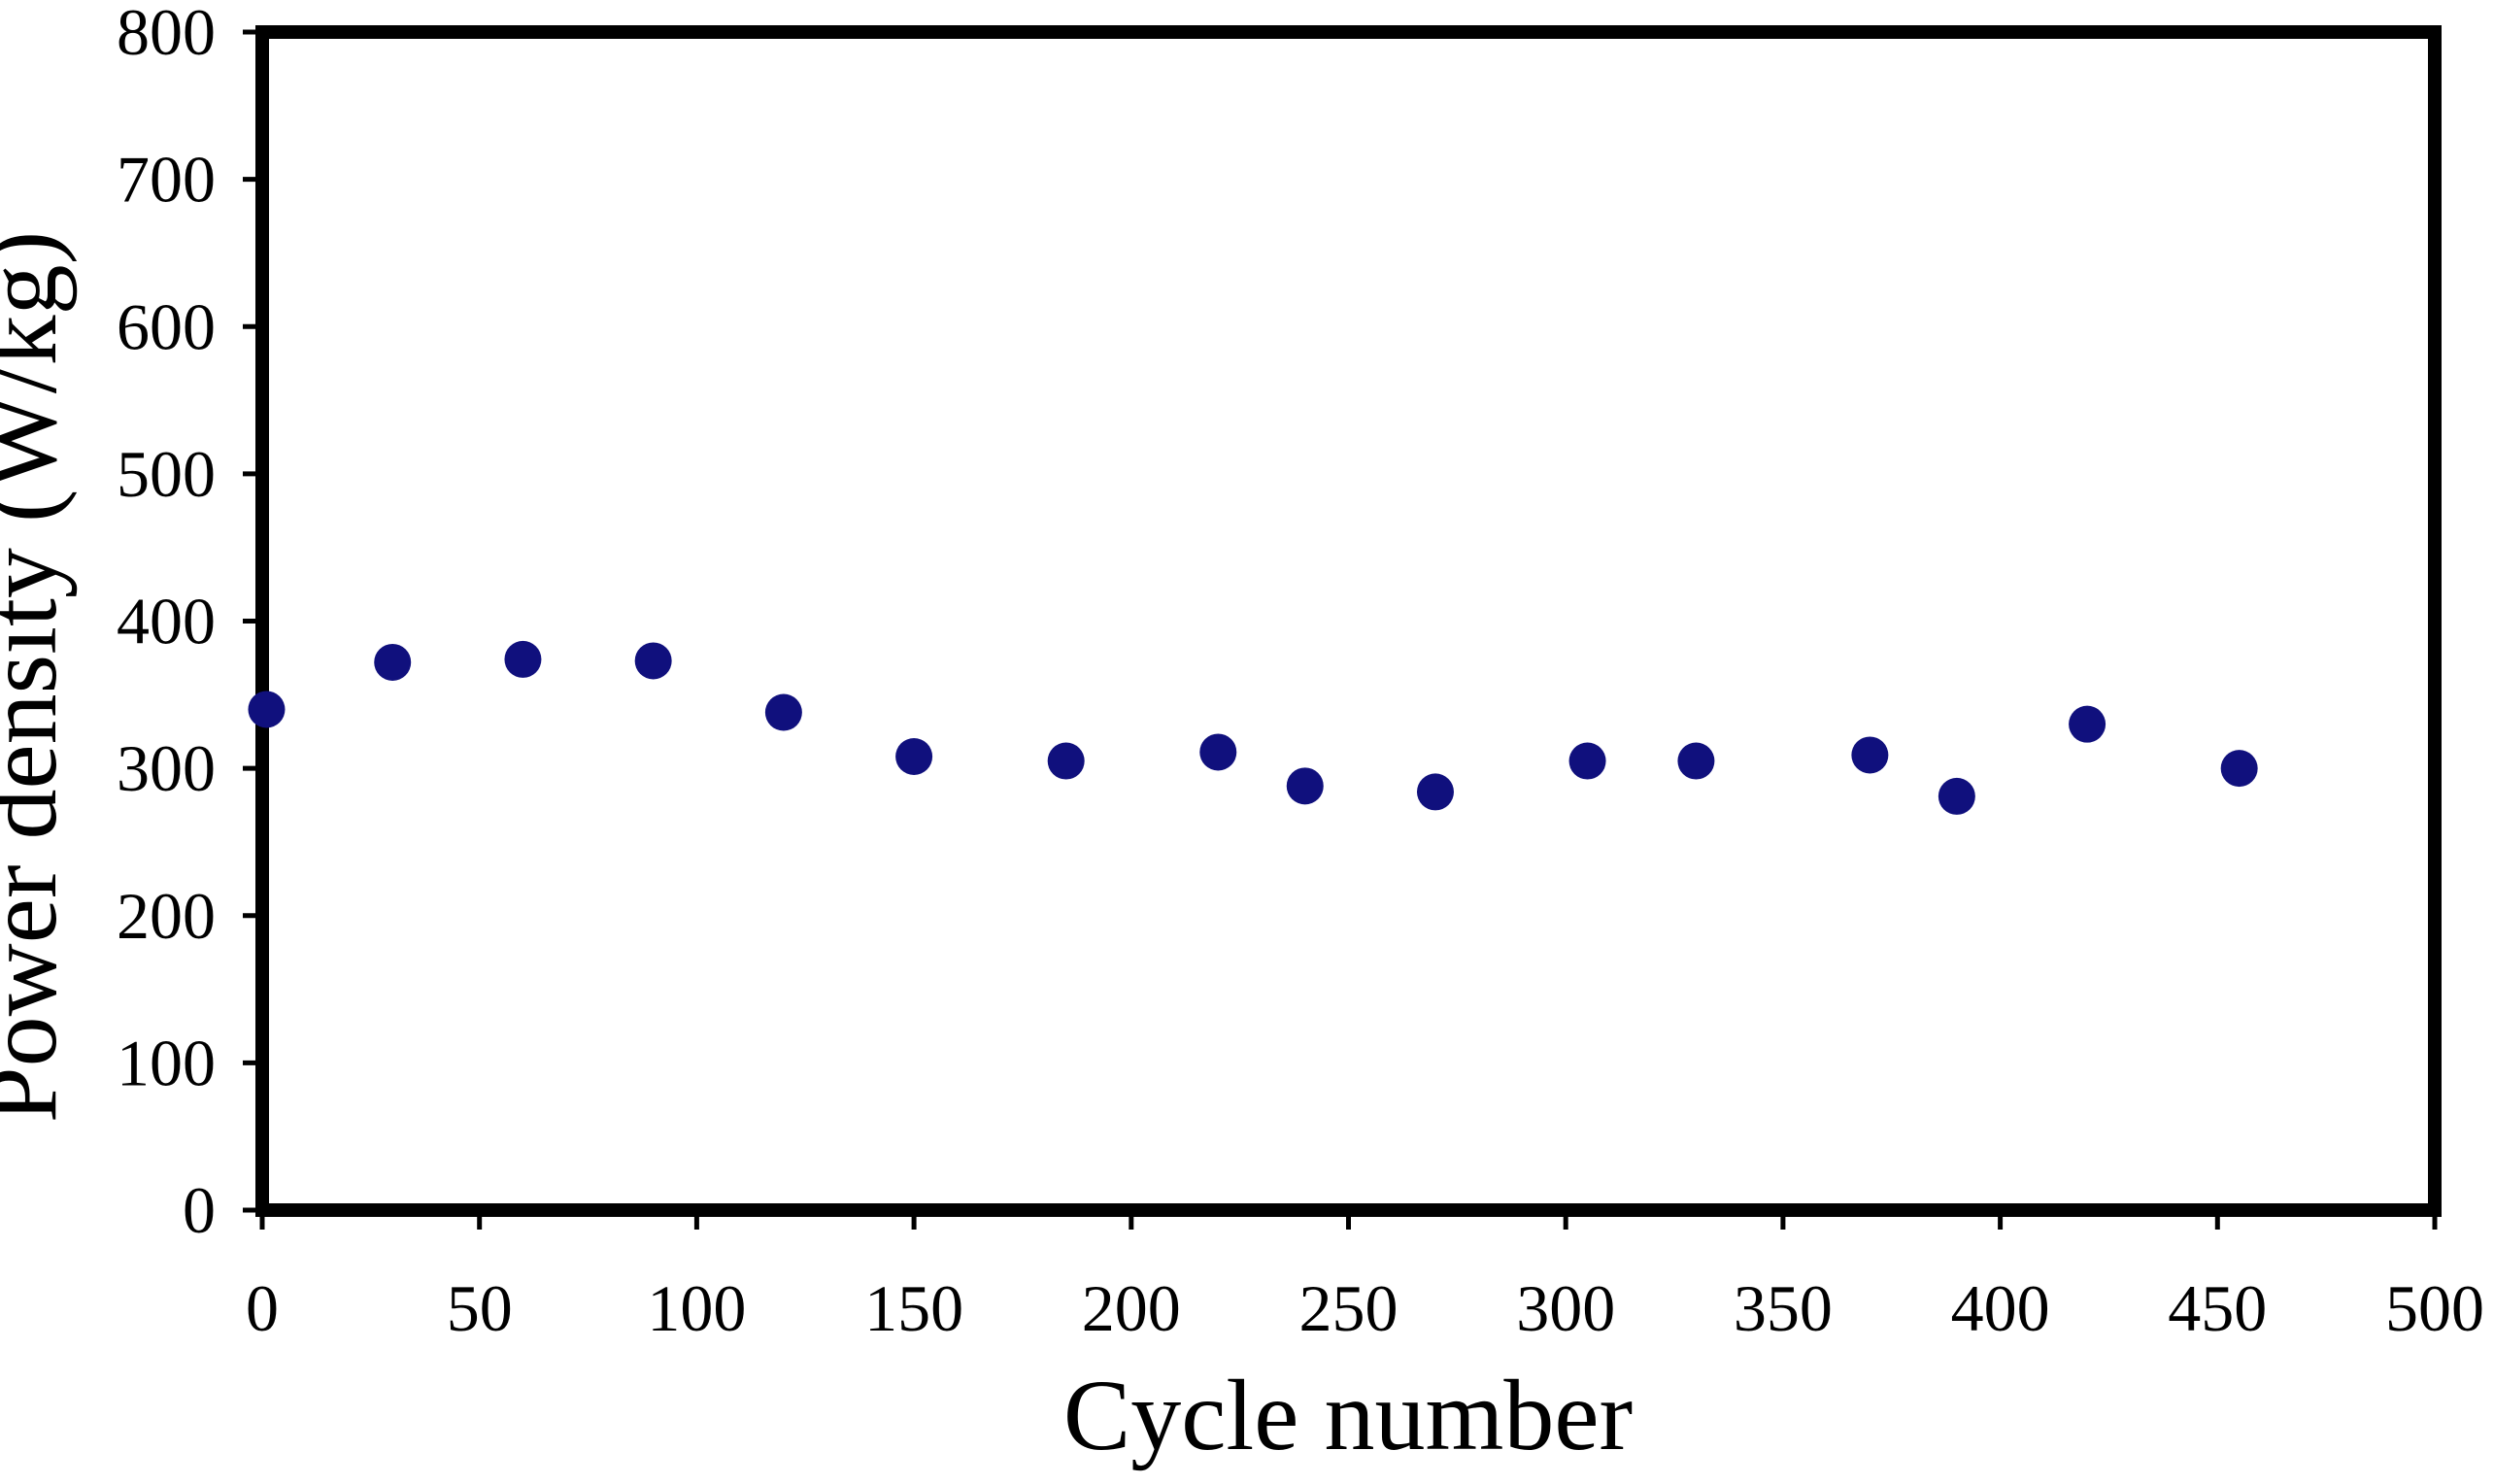 The width and height of the screenshot is (2494, 1484). Describe the element at coordinates (39, 677) in the screenshot. I see `y-axis-title: Power density (W/kg)` at that location.